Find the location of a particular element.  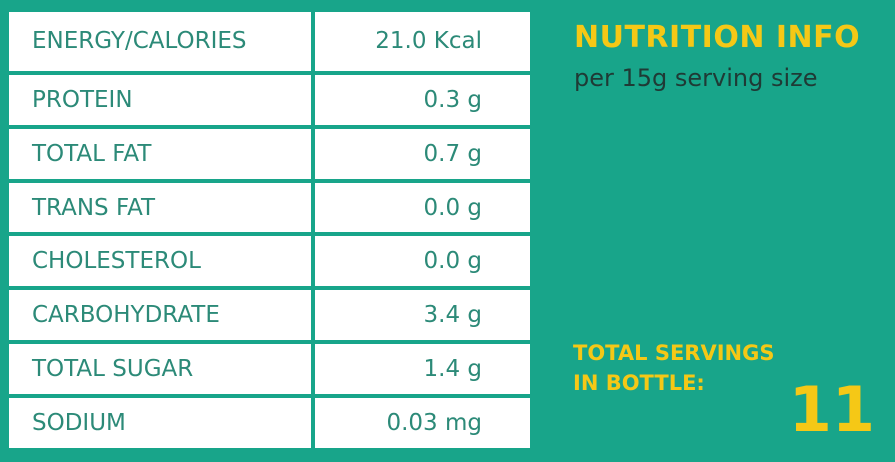

table-row: PROTEIN 0.3 g is located at coordinates (269, 99).